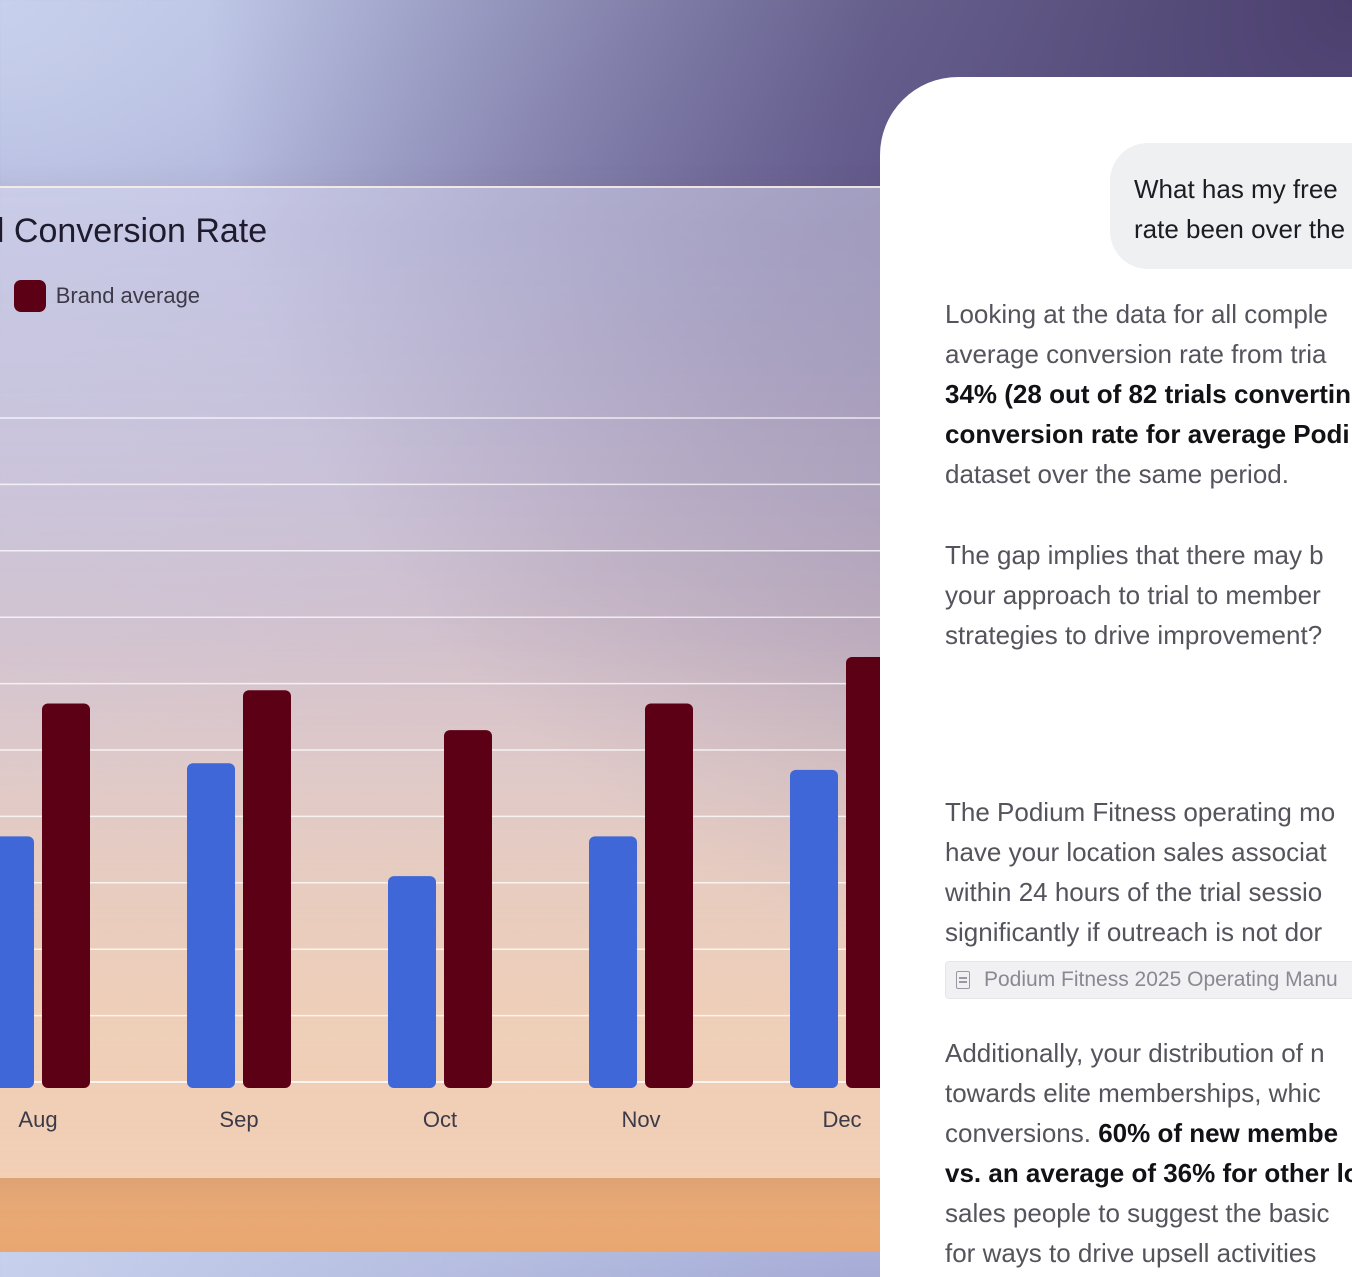 This screenshot has width=1352, height=1277. What do you see at coordinates (1135, 1053) in the screenshot?
I see `text-line: Additionally, your distribution of n` at bounding box center [1135, 1053].